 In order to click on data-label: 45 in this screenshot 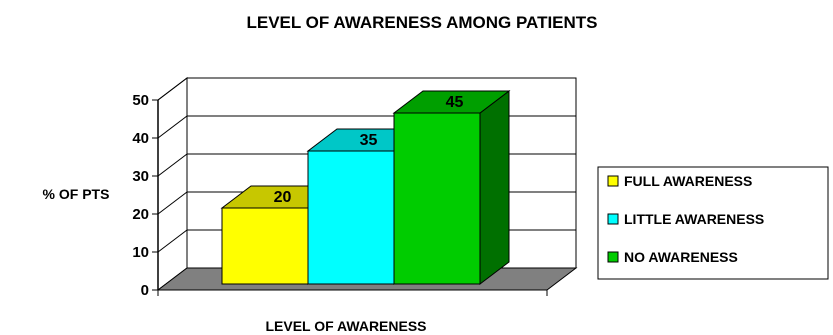, I will do `click(455, 102)`.